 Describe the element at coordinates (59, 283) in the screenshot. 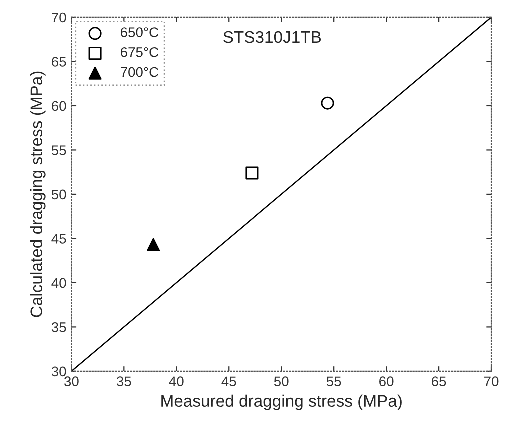

I see `y-tick-label: 40` at that location.